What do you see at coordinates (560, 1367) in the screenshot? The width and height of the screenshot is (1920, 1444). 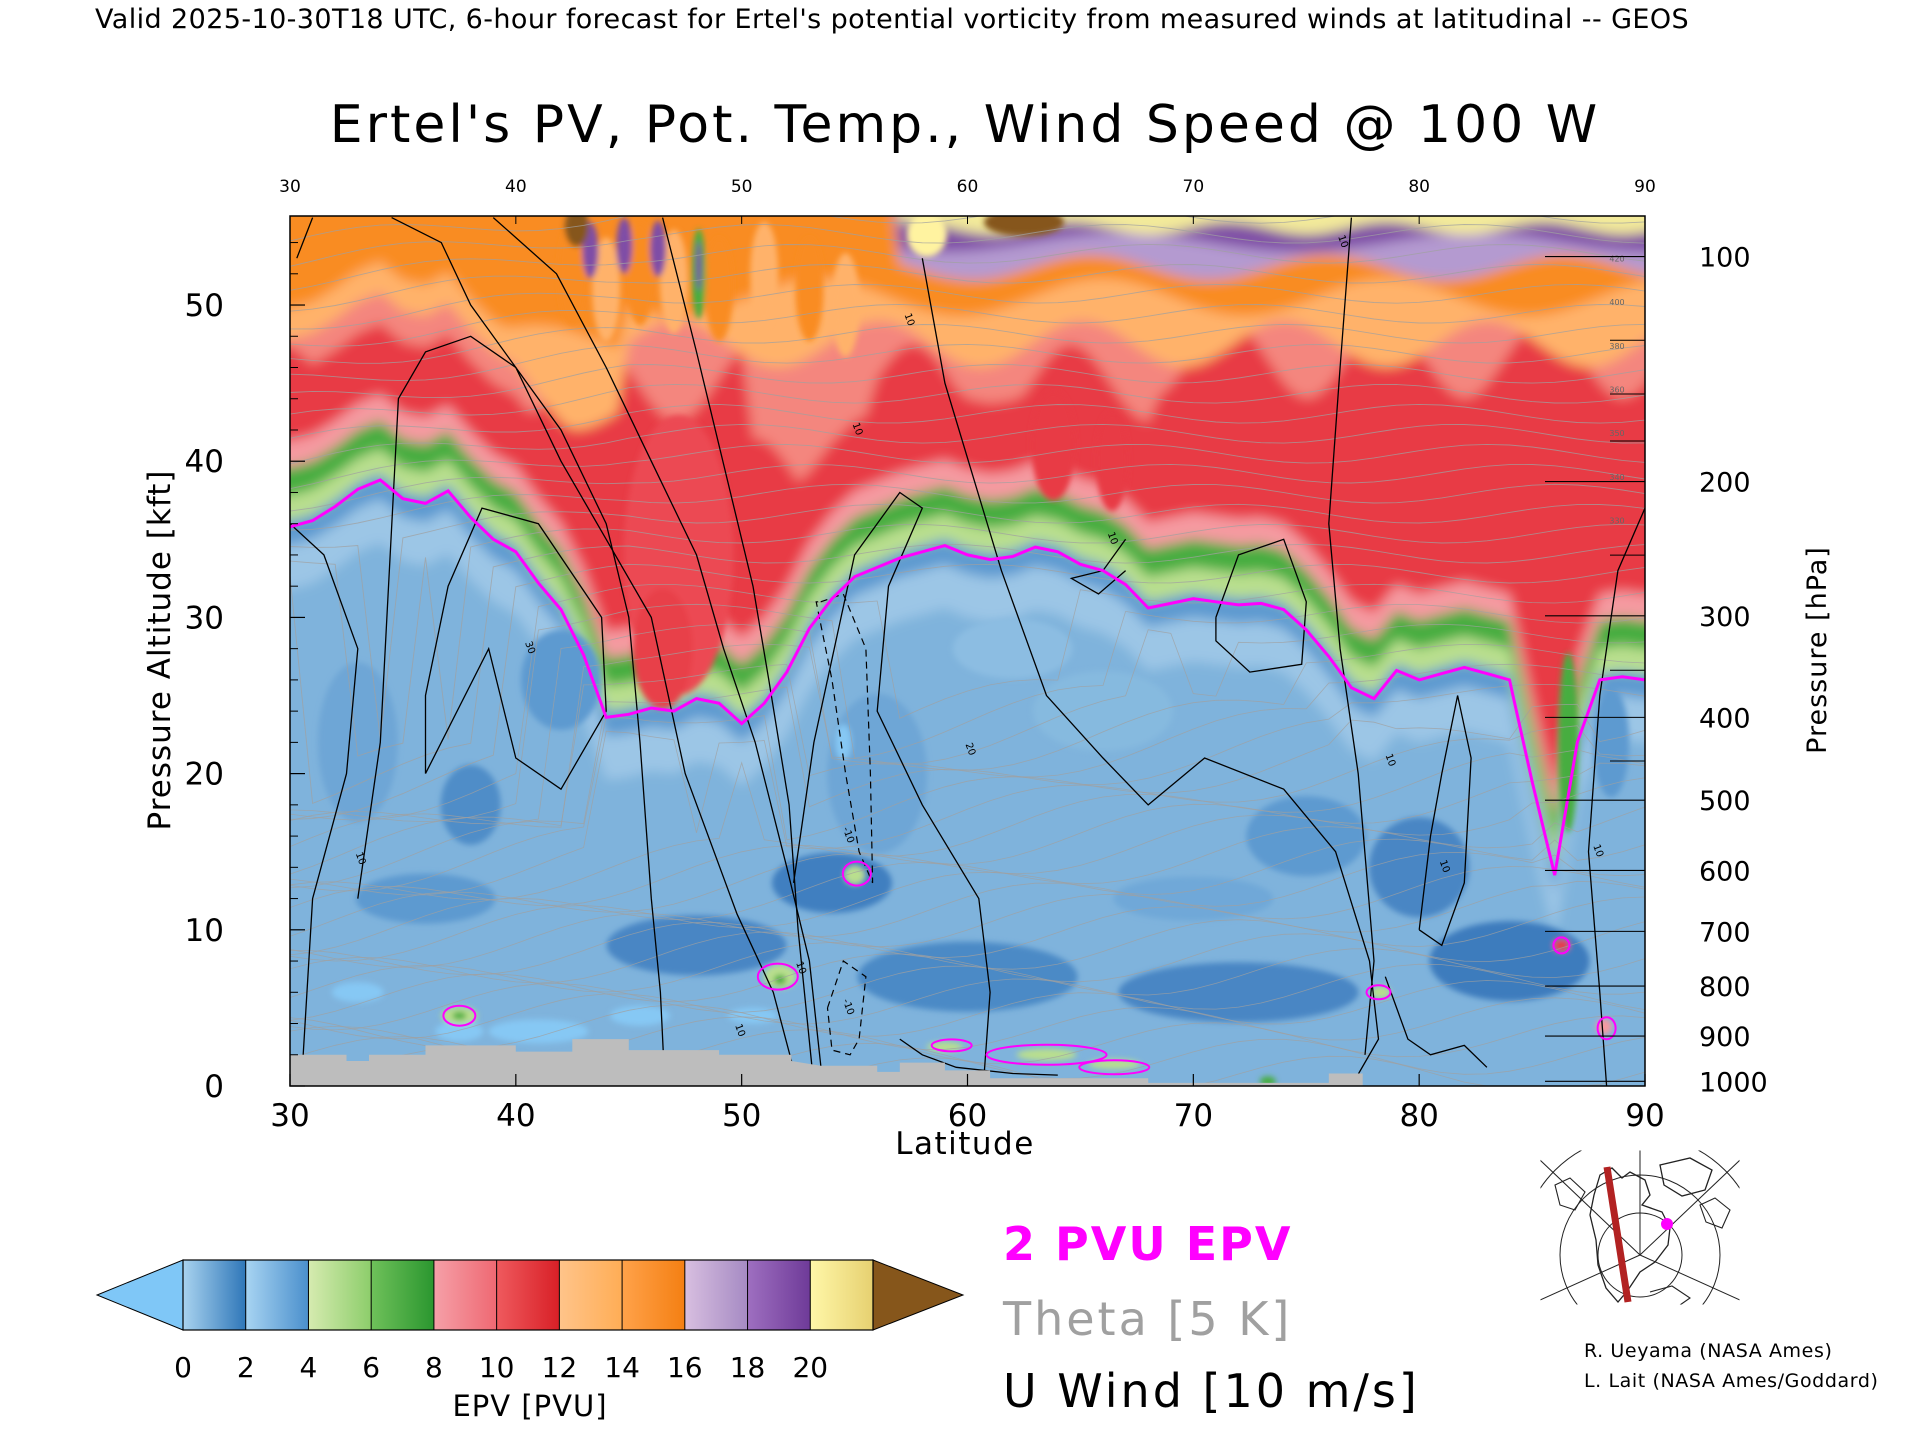 I see `colorbar-tick-6: 12` at bounding box center [560, 1367].